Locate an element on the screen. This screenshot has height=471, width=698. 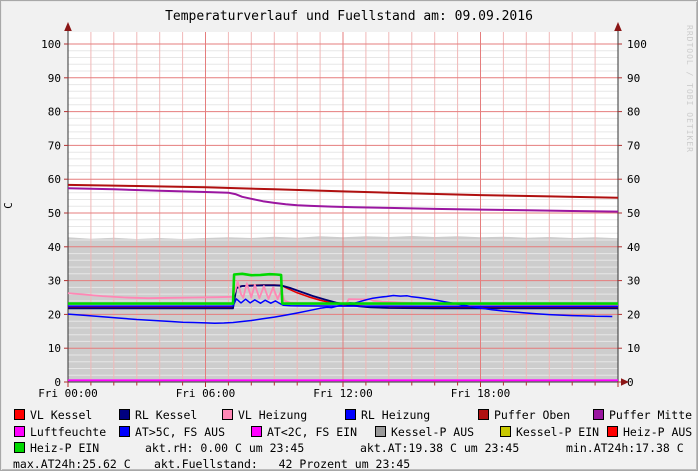
series-aussentemperatur is located at coordinates (340, 309).